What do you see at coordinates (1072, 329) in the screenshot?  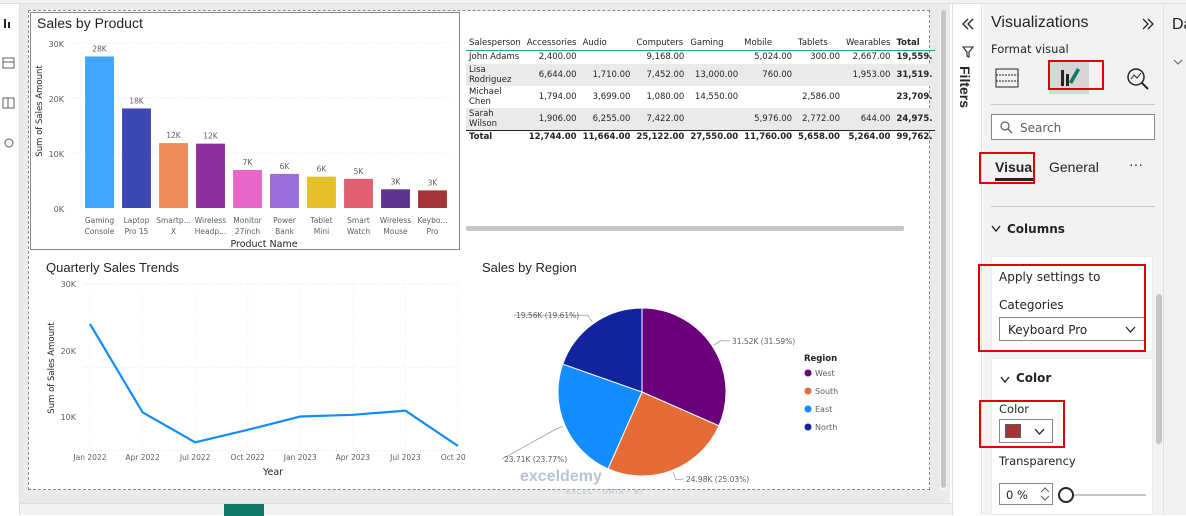 I see `categories-dropdown: Keyboard Pro` at bounding box center [1072, 329].